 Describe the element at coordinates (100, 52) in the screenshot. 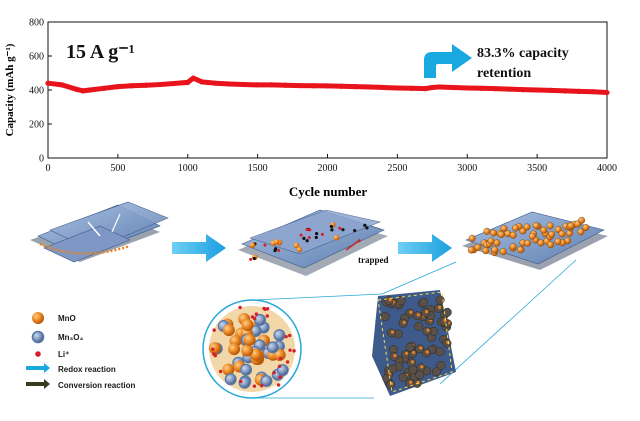

I see `rate-label: 15 A g⁻¹` at that location.